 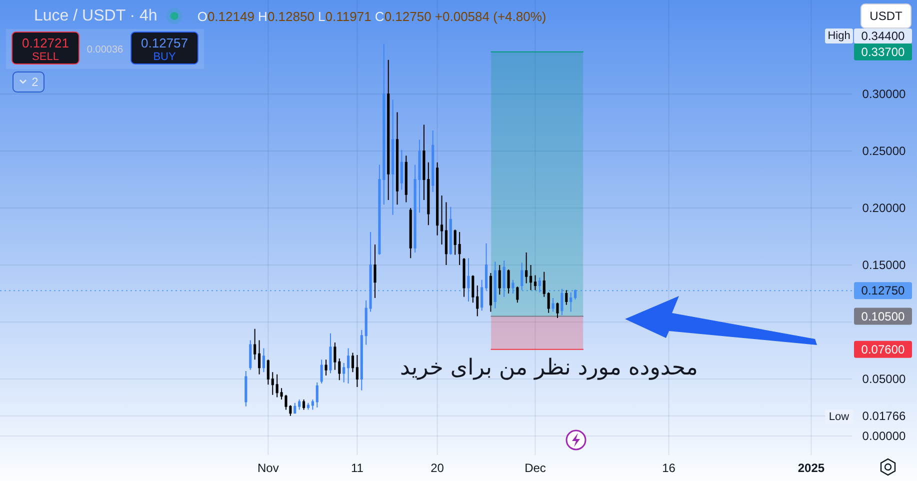 What do you see at coordinates (549, 368) in the screenshot?
I see `annotation: محدوده مورد نظر من برای خرید` at bounding box center [549, 368].